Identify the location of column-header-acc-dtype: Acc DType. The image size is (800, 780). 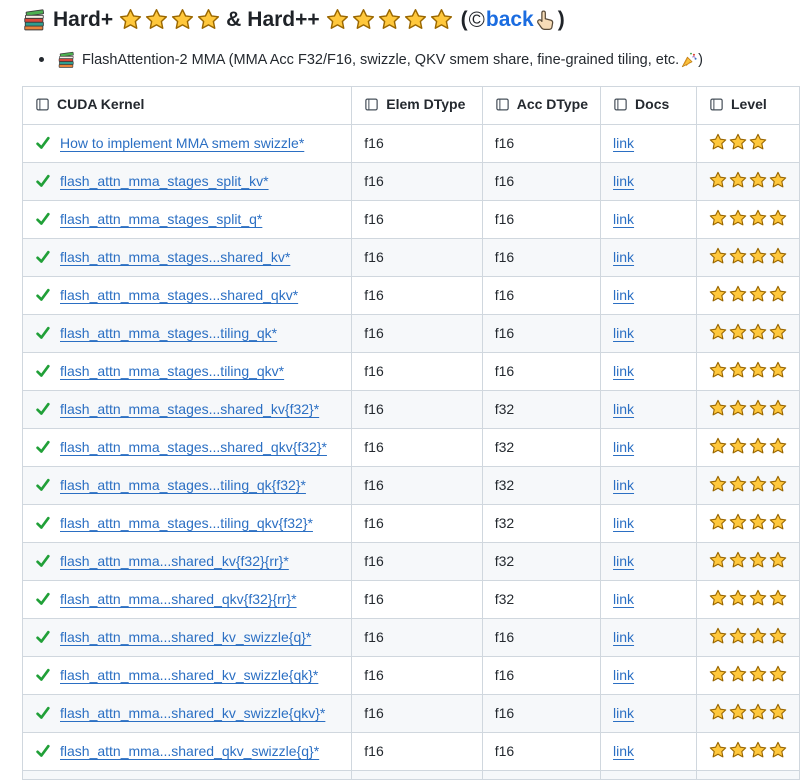
(541, 105).